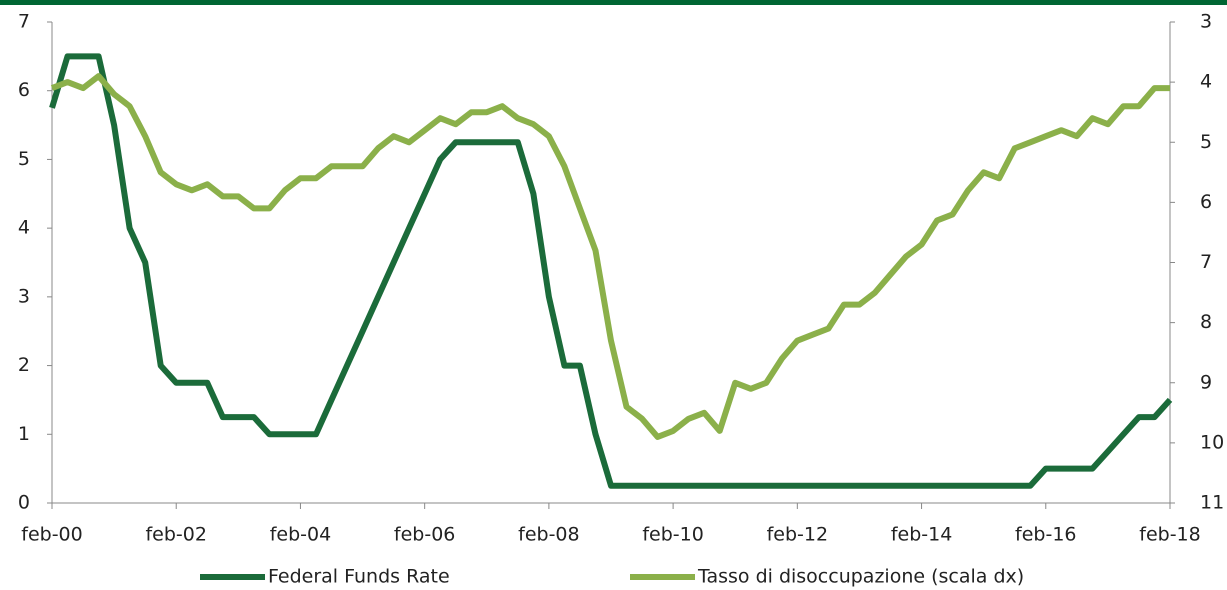 This screenshot has width=1227, height=590. What do you see at coordinates (1206, 142) in the screenshot?
I see `y2-tick-label: 5` at bounding box center [1206, 142].